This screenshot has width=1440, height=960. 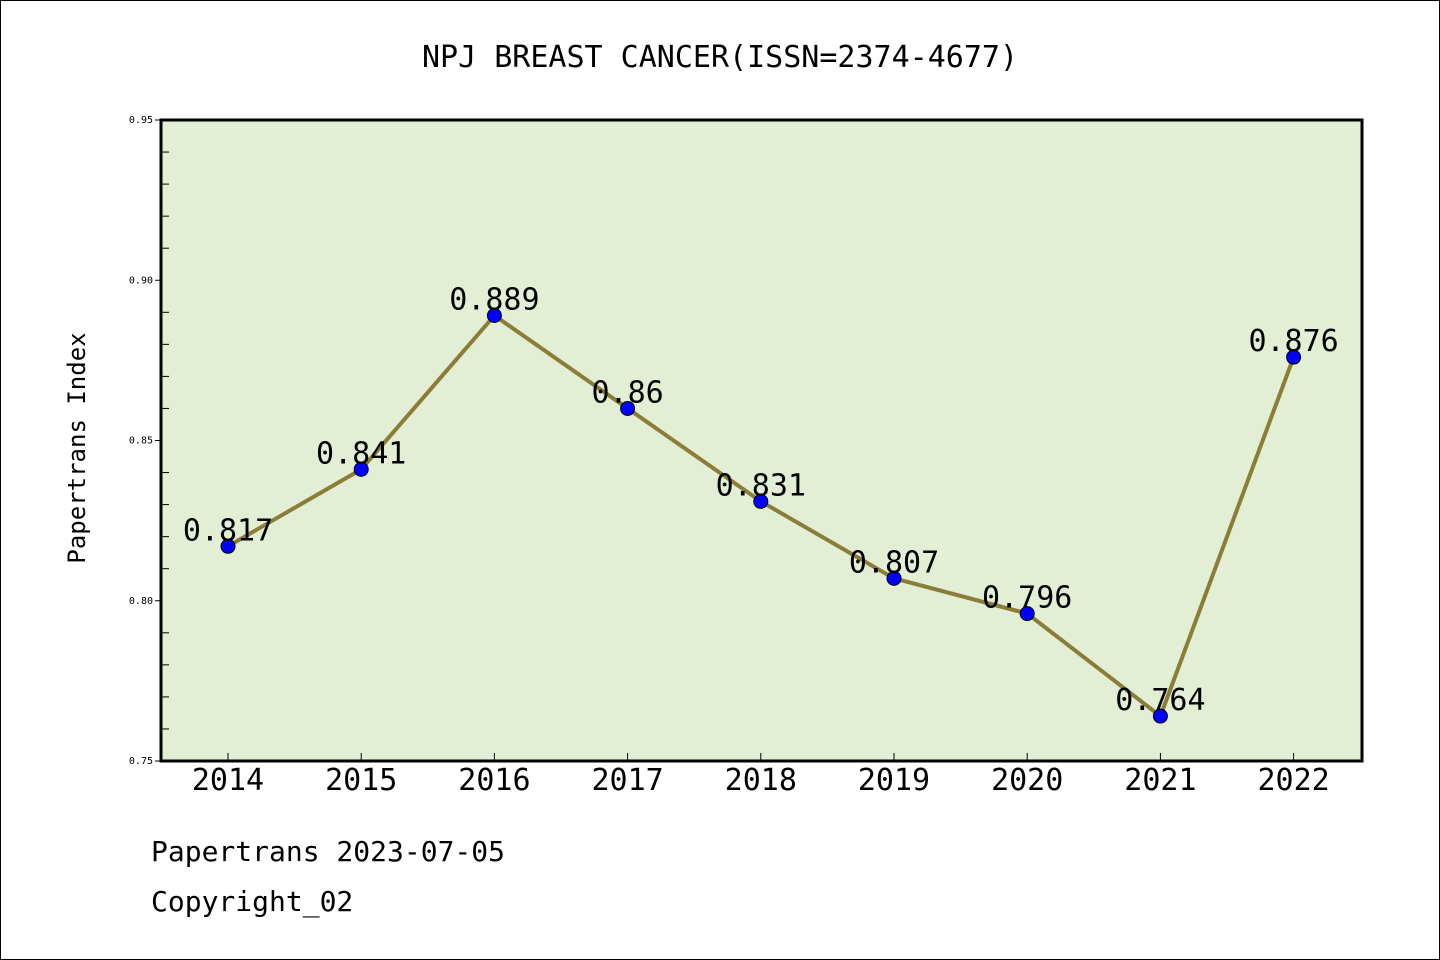 What do you see at coordinates (228, 530) in the screenshot?
I see `data-label: 0.817` at bounding box center [228, 530].